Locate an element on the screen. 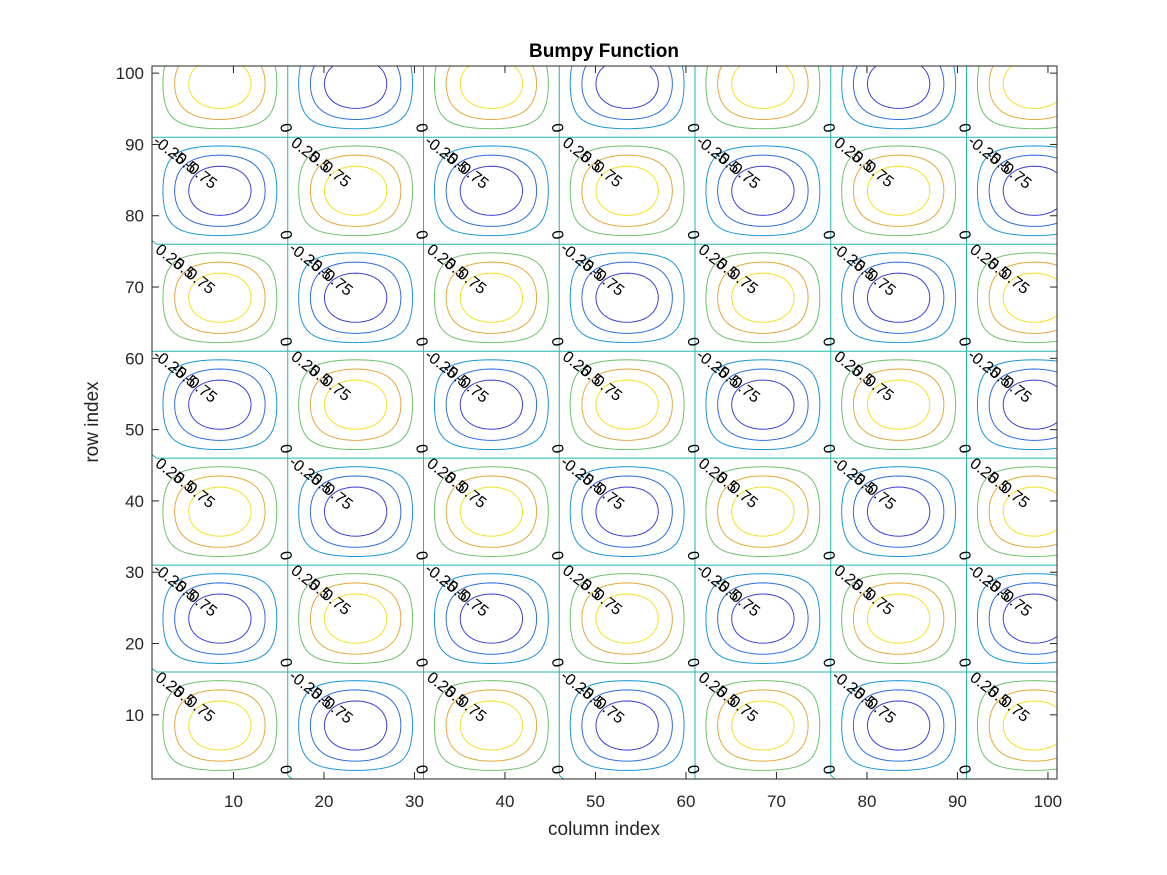 This screenshot has height=875, width=1167. x-tick-label: 60 is located at coordinates (685, 801).